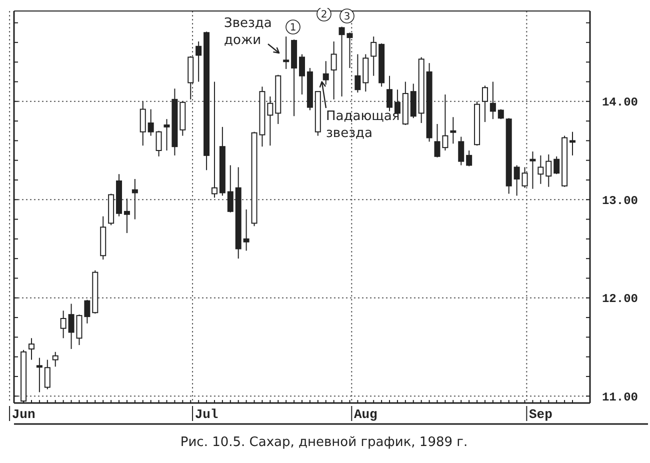  Describe the element at coordinates (620, 201) in the screenshot. I see `y-tick-label: 13.00` at that location.